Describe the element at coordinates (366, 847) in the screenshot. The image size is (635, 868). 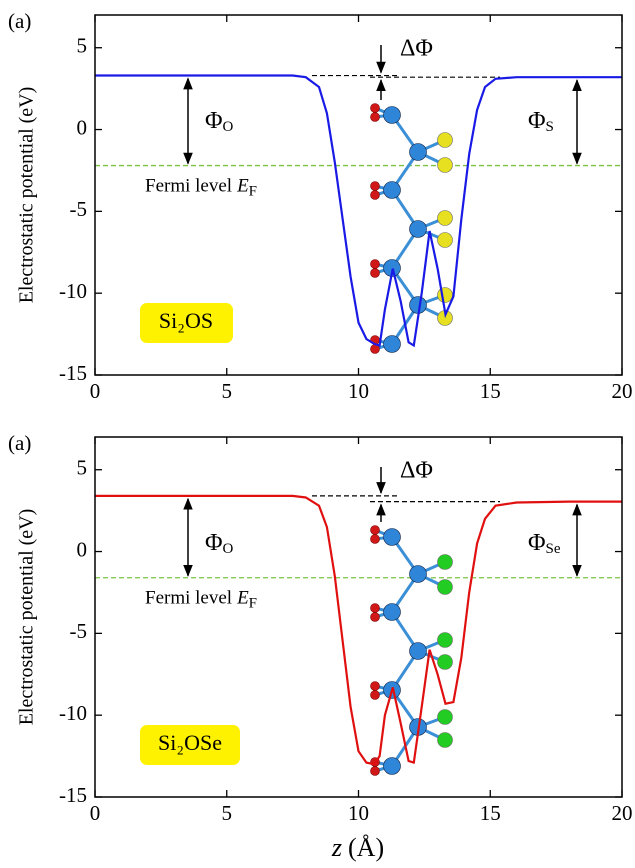
I see `x-axis-label-unit: (Å)` at that location.